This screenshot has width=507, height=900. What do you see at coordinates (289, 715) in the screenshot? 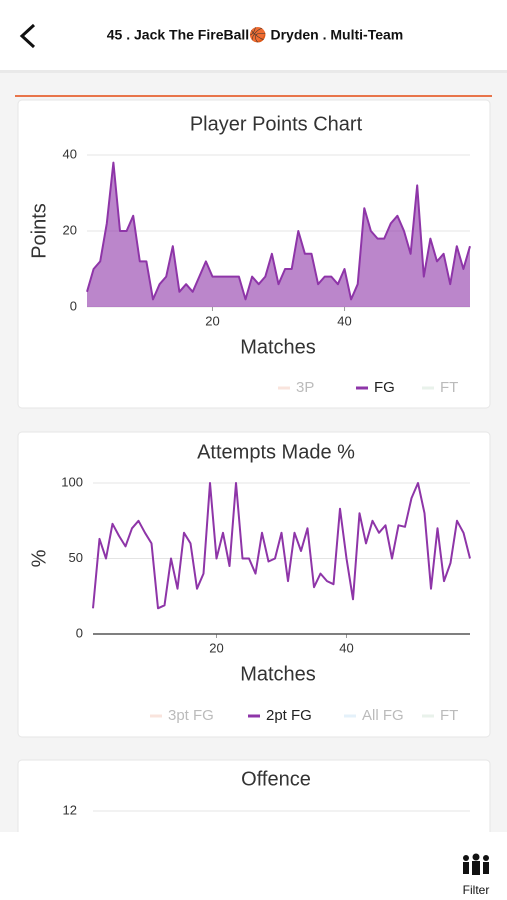
I see `legend-label: 2pt FG` at bounding box center [289, 715].